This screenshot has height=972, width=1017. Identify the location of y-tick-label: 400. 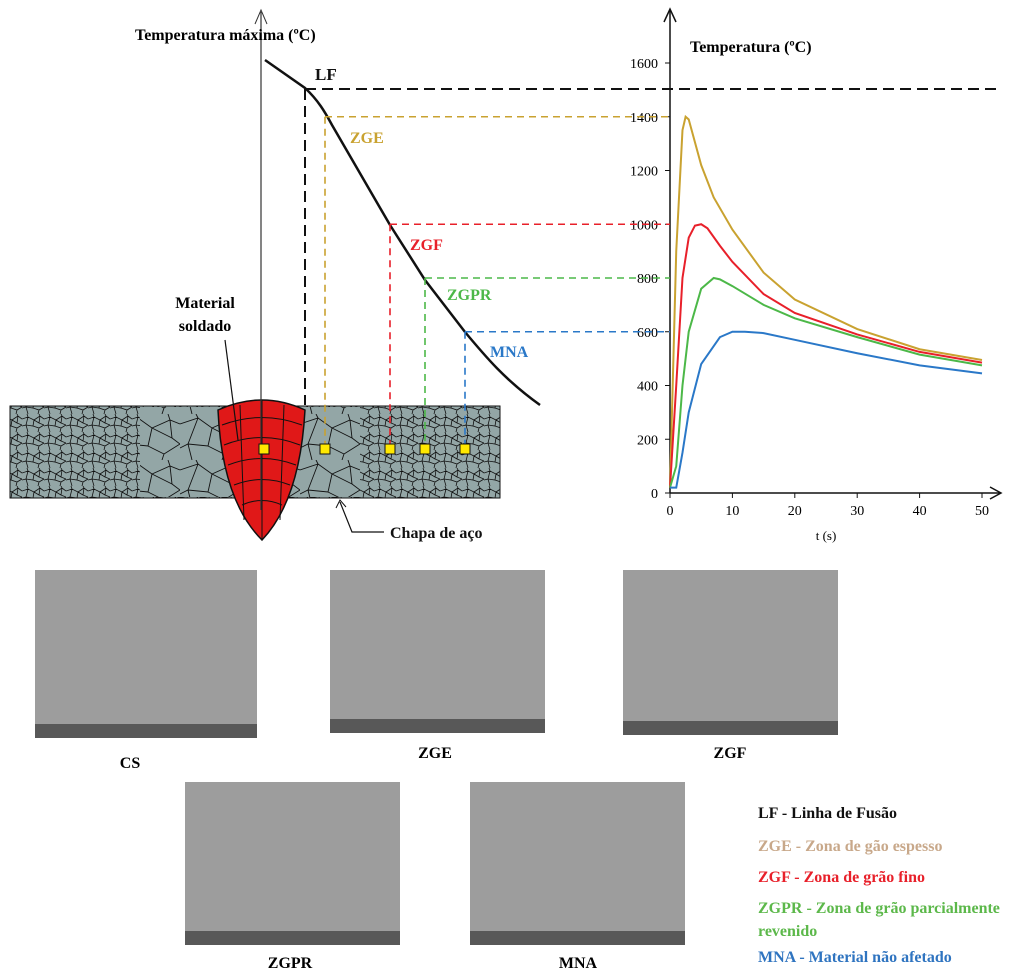
(647, 387).